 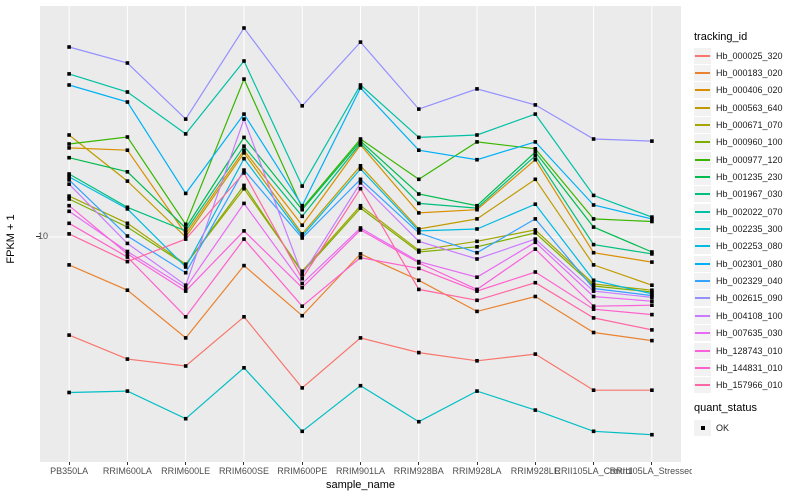 I want to click on legend-item-Hb_000671_070: Hb_000671_070, so click(x=738, y=125).